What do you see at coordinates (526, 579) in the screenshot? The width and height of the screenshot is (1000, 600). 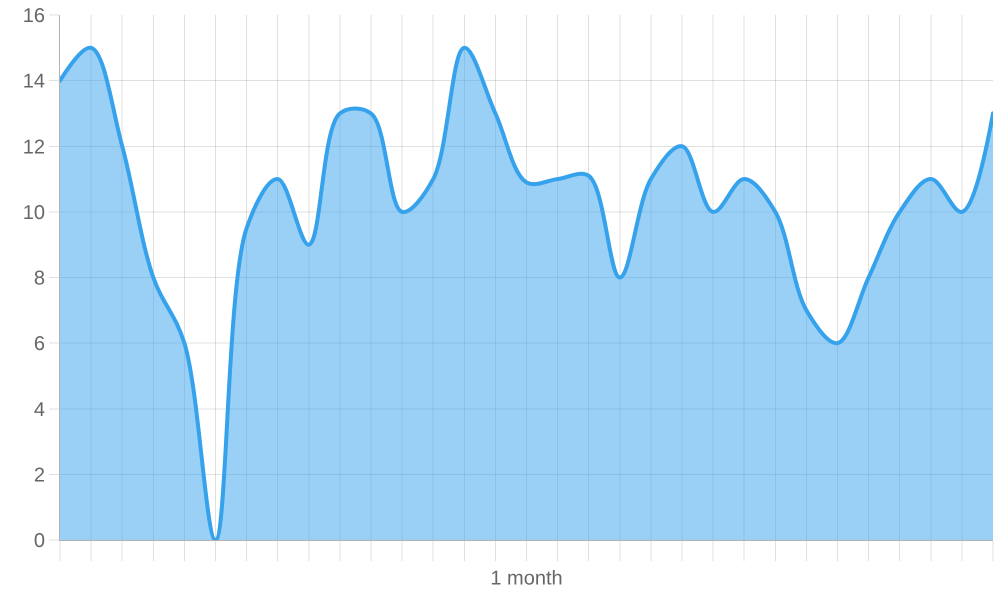 I see `x-axis-title: 1 month` at bounding box center [526, 579].